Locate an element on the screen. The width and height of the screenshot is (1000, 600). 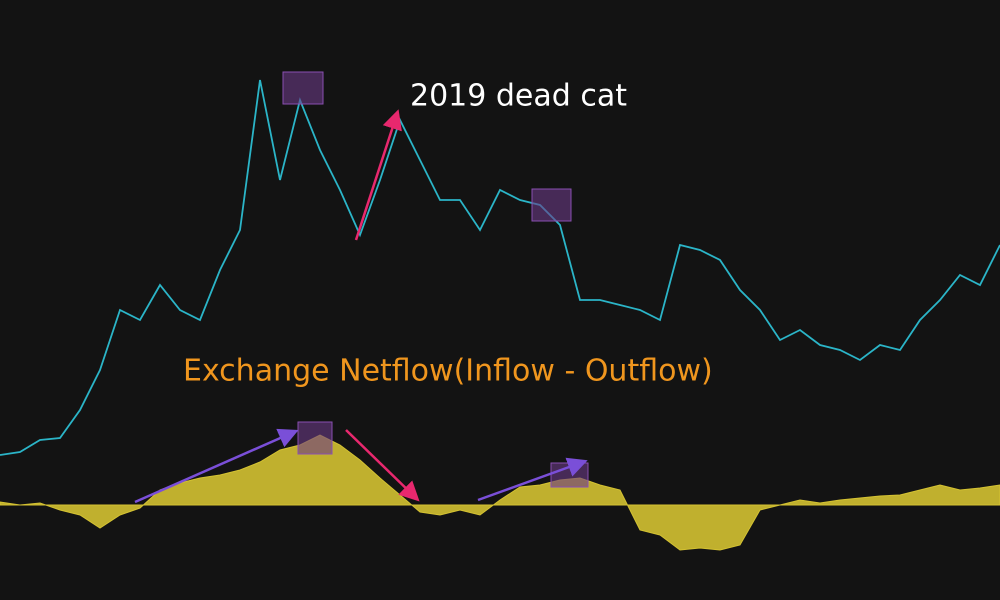
annotation: 2019 dead cat is located at coordinates (518, 96).